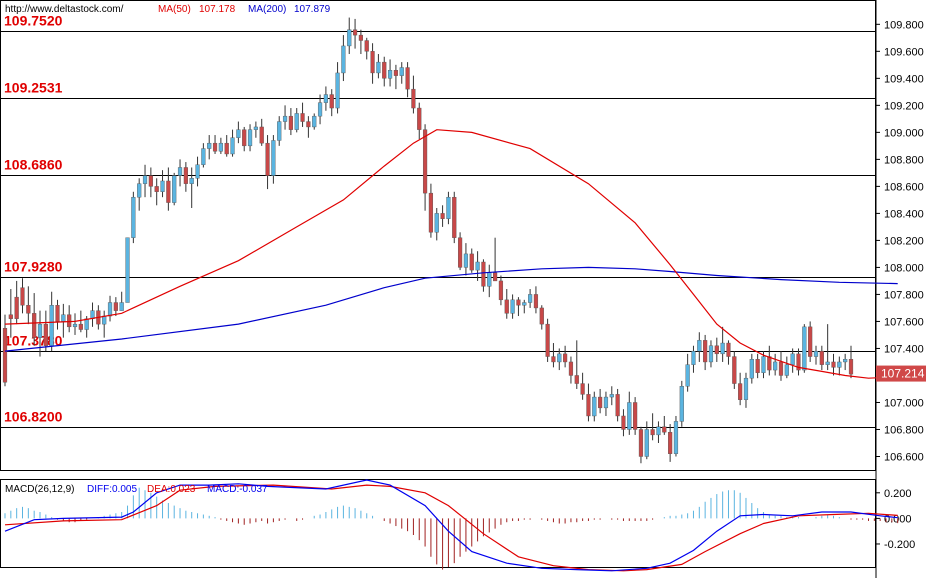 The height and width of the screenshot is (578, 930). I want to click on macd-tick-label: -0.200, so click(899, 545).